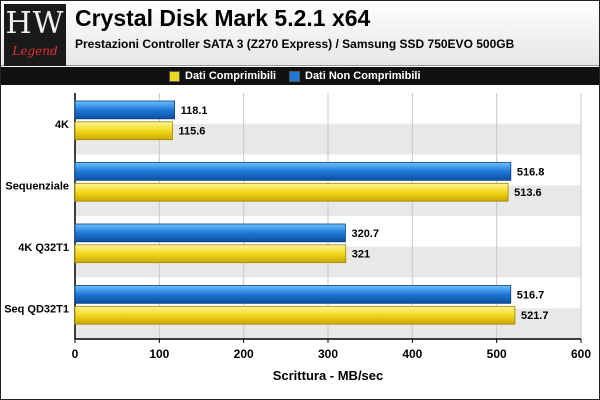 Image resolution: width=600 pixels, height=400 pixels. Describe the element at coordinates (36, 309) in the screenshot. I see `category-label: Seq QD32T1` at that location.